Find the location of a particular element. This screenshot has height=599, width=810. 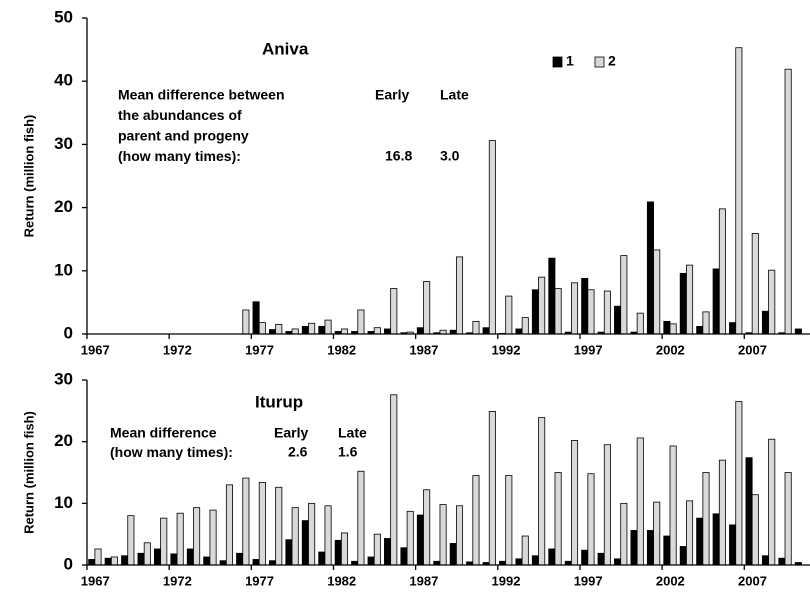

x-tick-label: 1982 is located at coordinates (341, 349).